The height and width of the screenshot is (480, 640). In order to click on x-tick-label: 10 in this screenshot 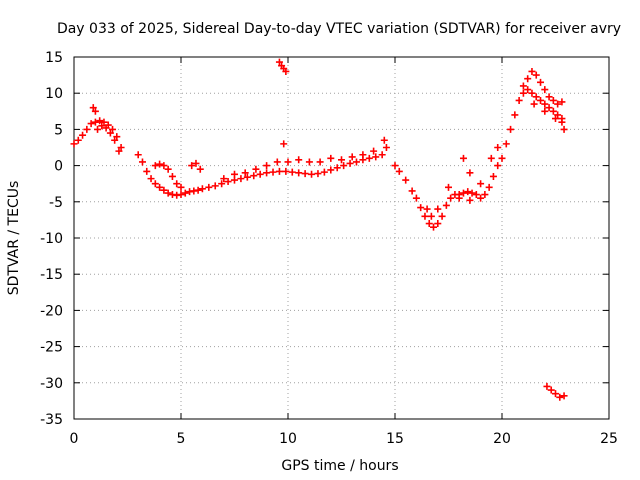, I will do `click(288, 439)`.